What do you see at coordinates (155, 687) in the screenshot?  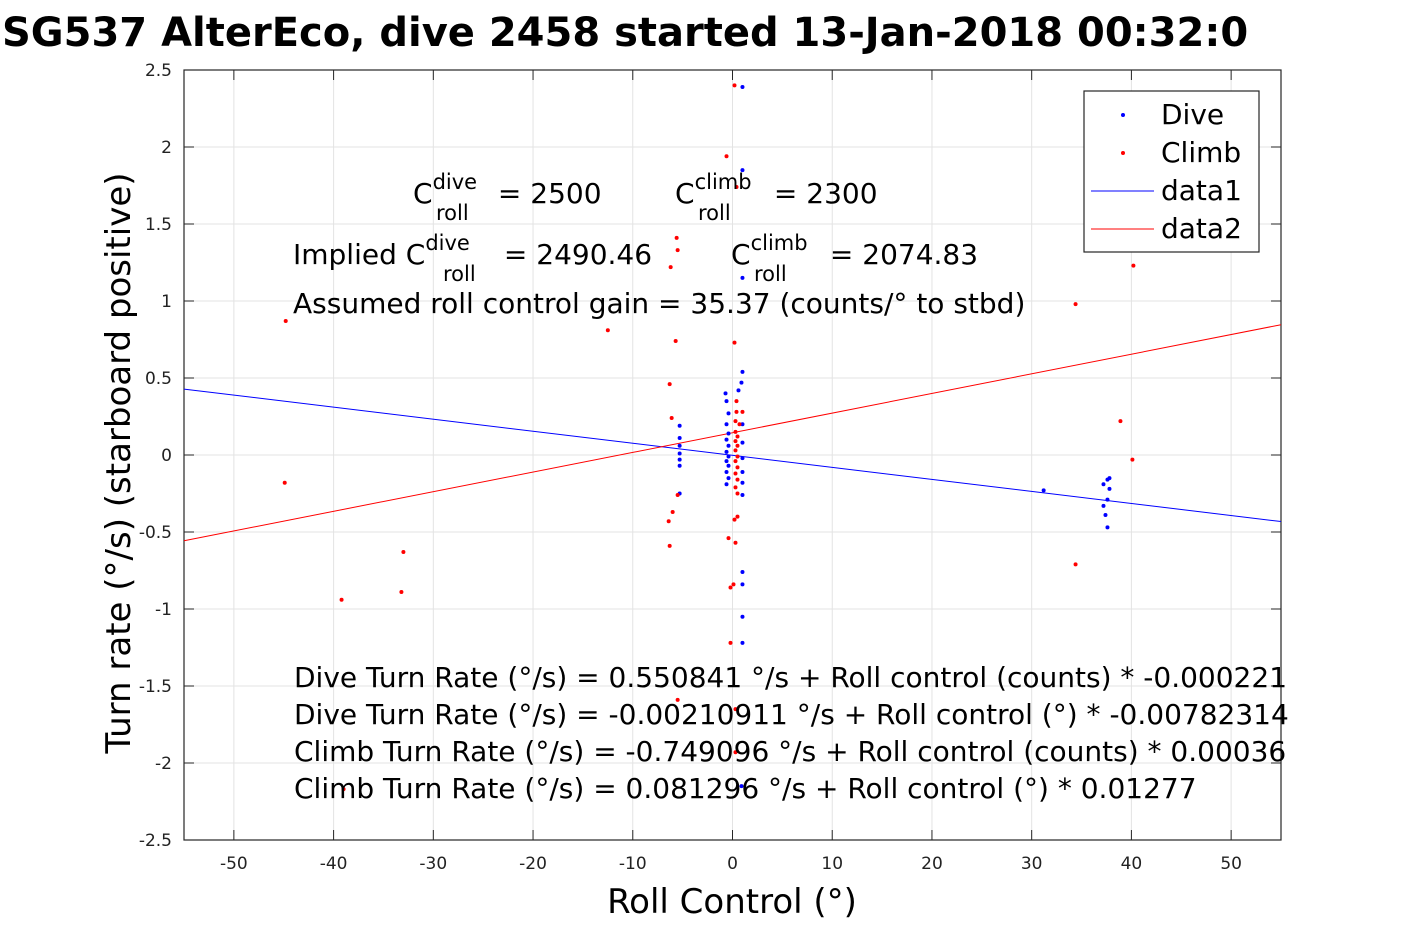 I see `y-tick-label: -1.5` at bounding box center [155, 687].